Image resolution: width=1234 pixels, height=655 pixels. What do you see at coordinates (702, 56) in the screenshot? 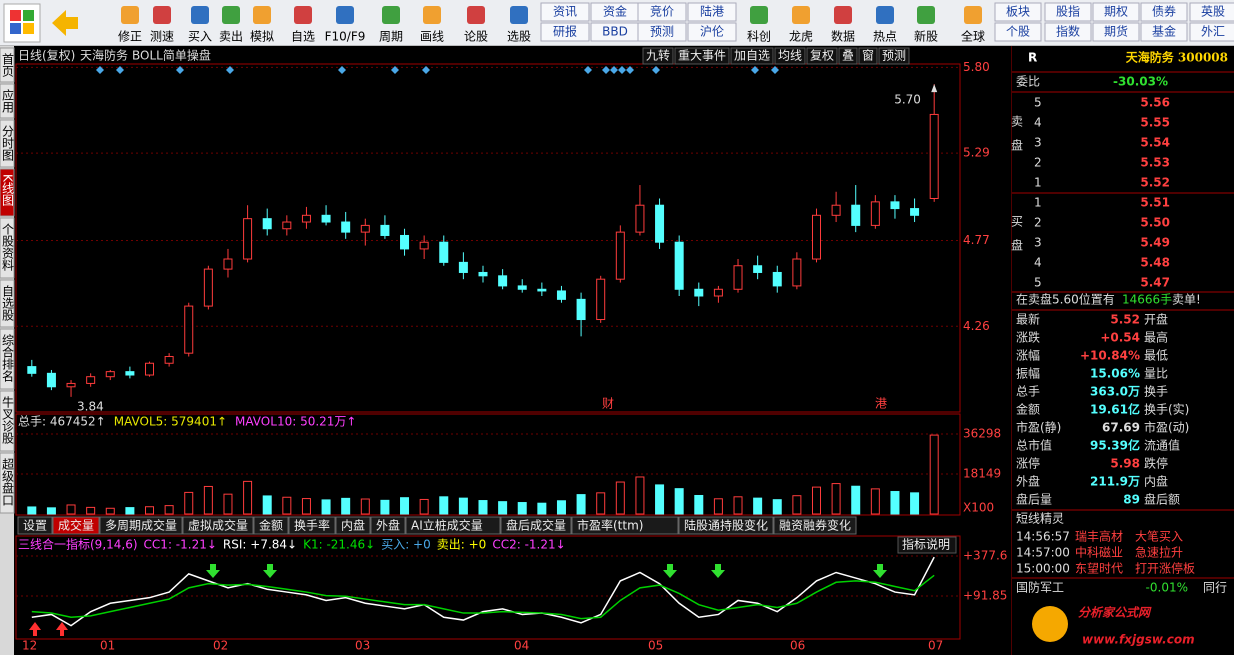
I see `header-button-label: 重大事件` at bounding box center [702, 56].